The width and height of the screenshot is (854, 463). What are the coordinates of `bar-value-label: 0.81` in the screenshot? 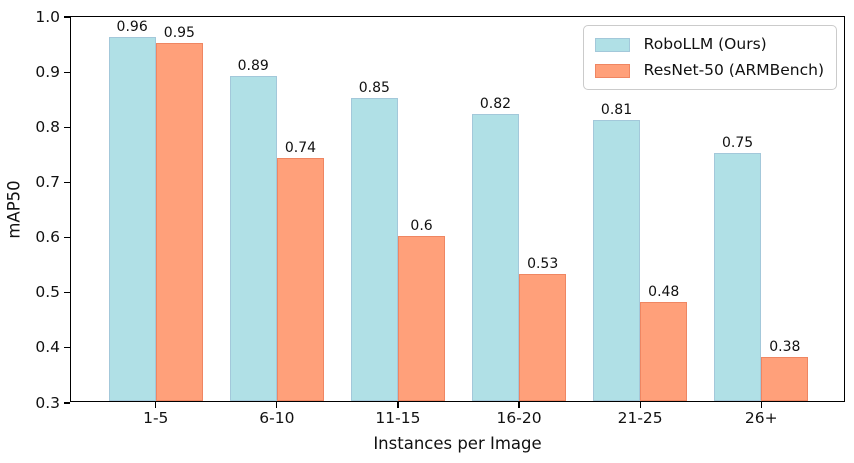 It's located at (616, 109).